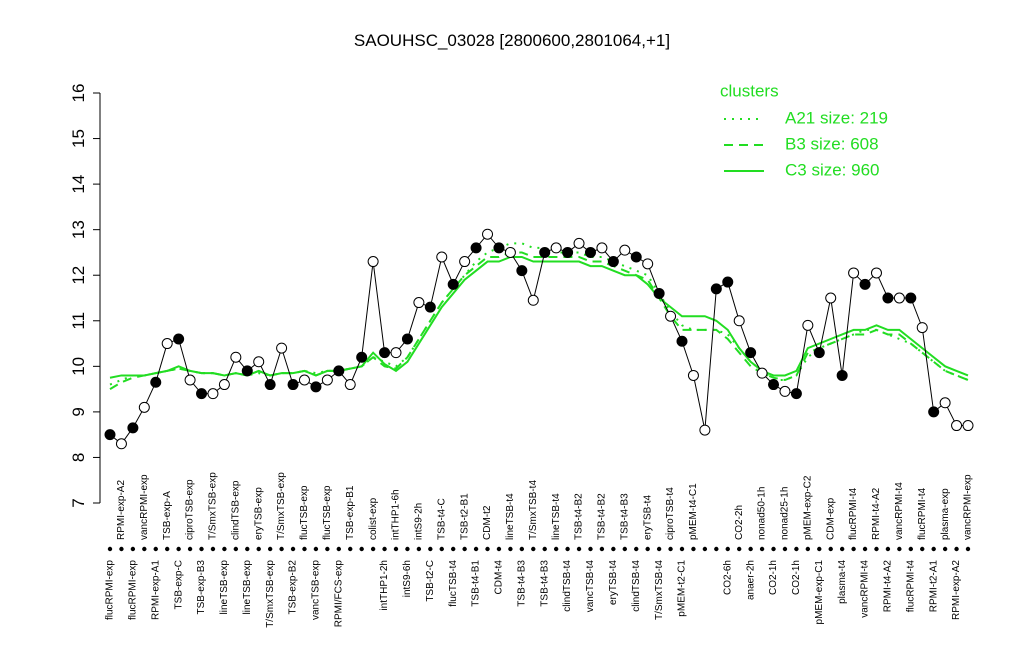  I want to click on x-tick-label: vancTSB-exp, so click(316, 590).